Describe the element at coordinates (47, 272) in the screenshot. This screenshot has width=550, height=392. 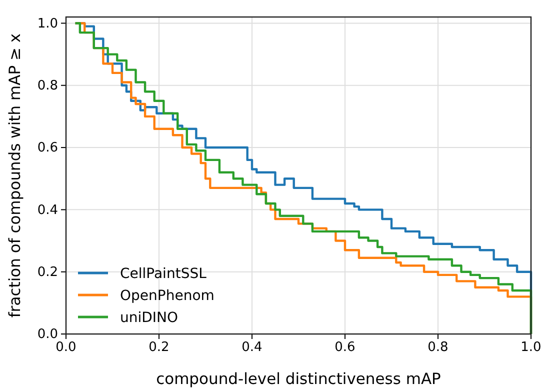
I see `y-tick-label: 0.2` at that location.